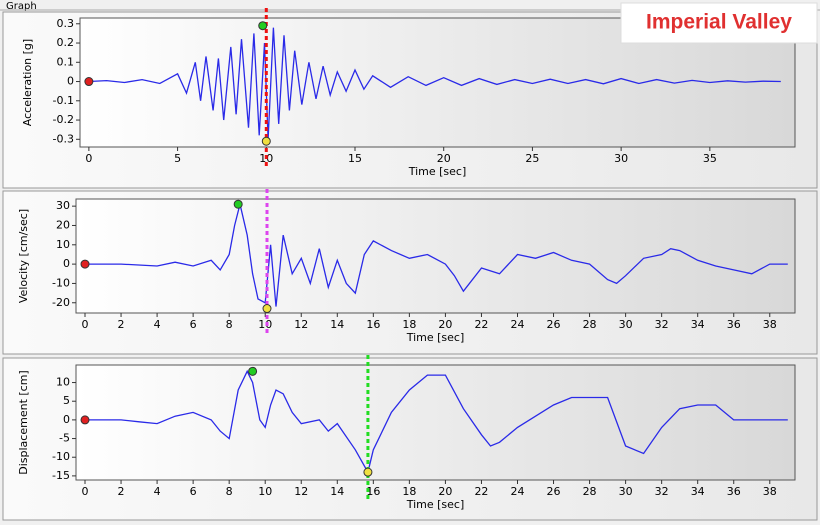 This screenshot has width=820, height=529. What do you see at coordinates (21, 6) in the screenshot?
I see `tab-label: Graph` at bounding box center [21, 6].